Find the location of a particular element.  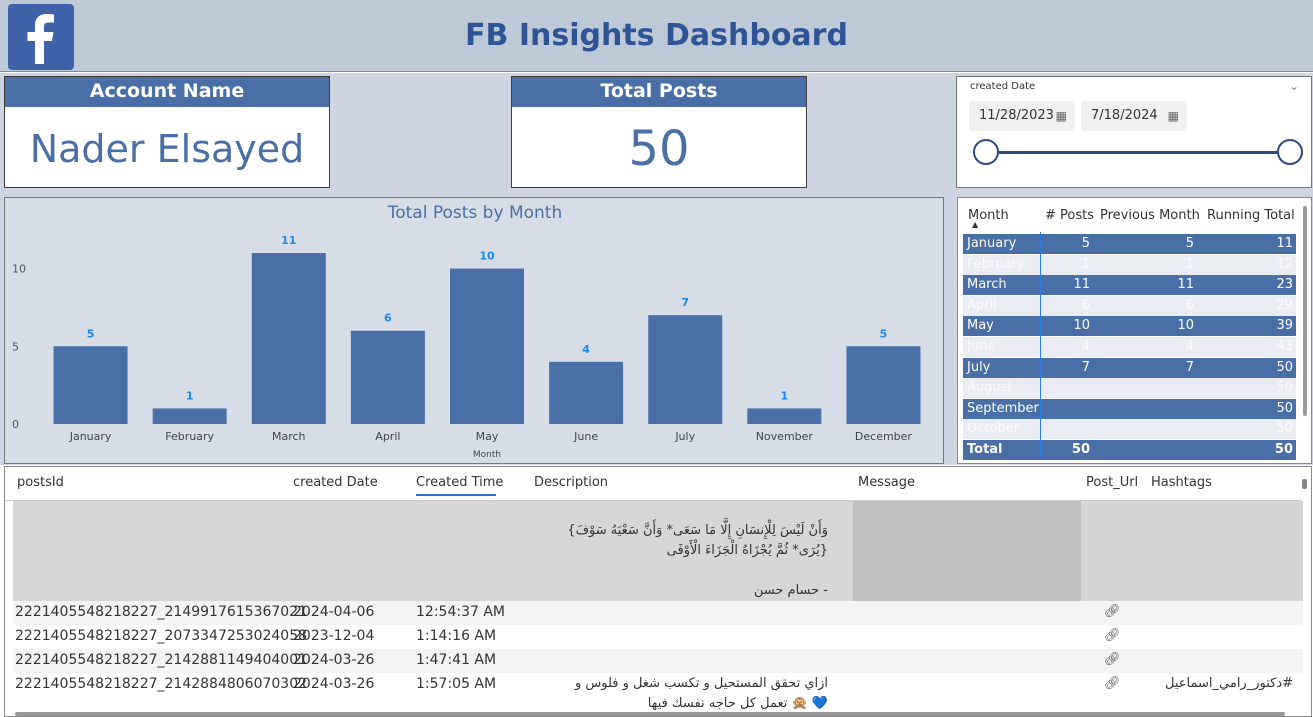

matrix-cell-month: April is located at coordinates (982, 305).